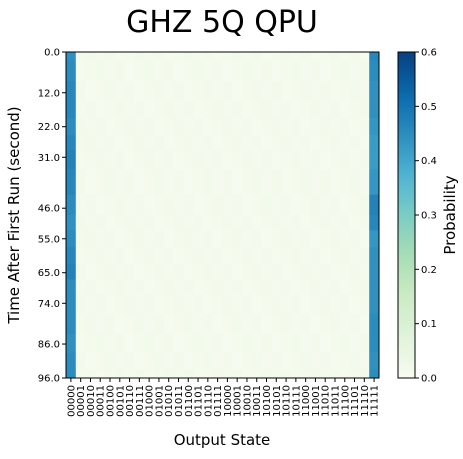  I want to click on x-tick-label: 00110, so click(130, 401).